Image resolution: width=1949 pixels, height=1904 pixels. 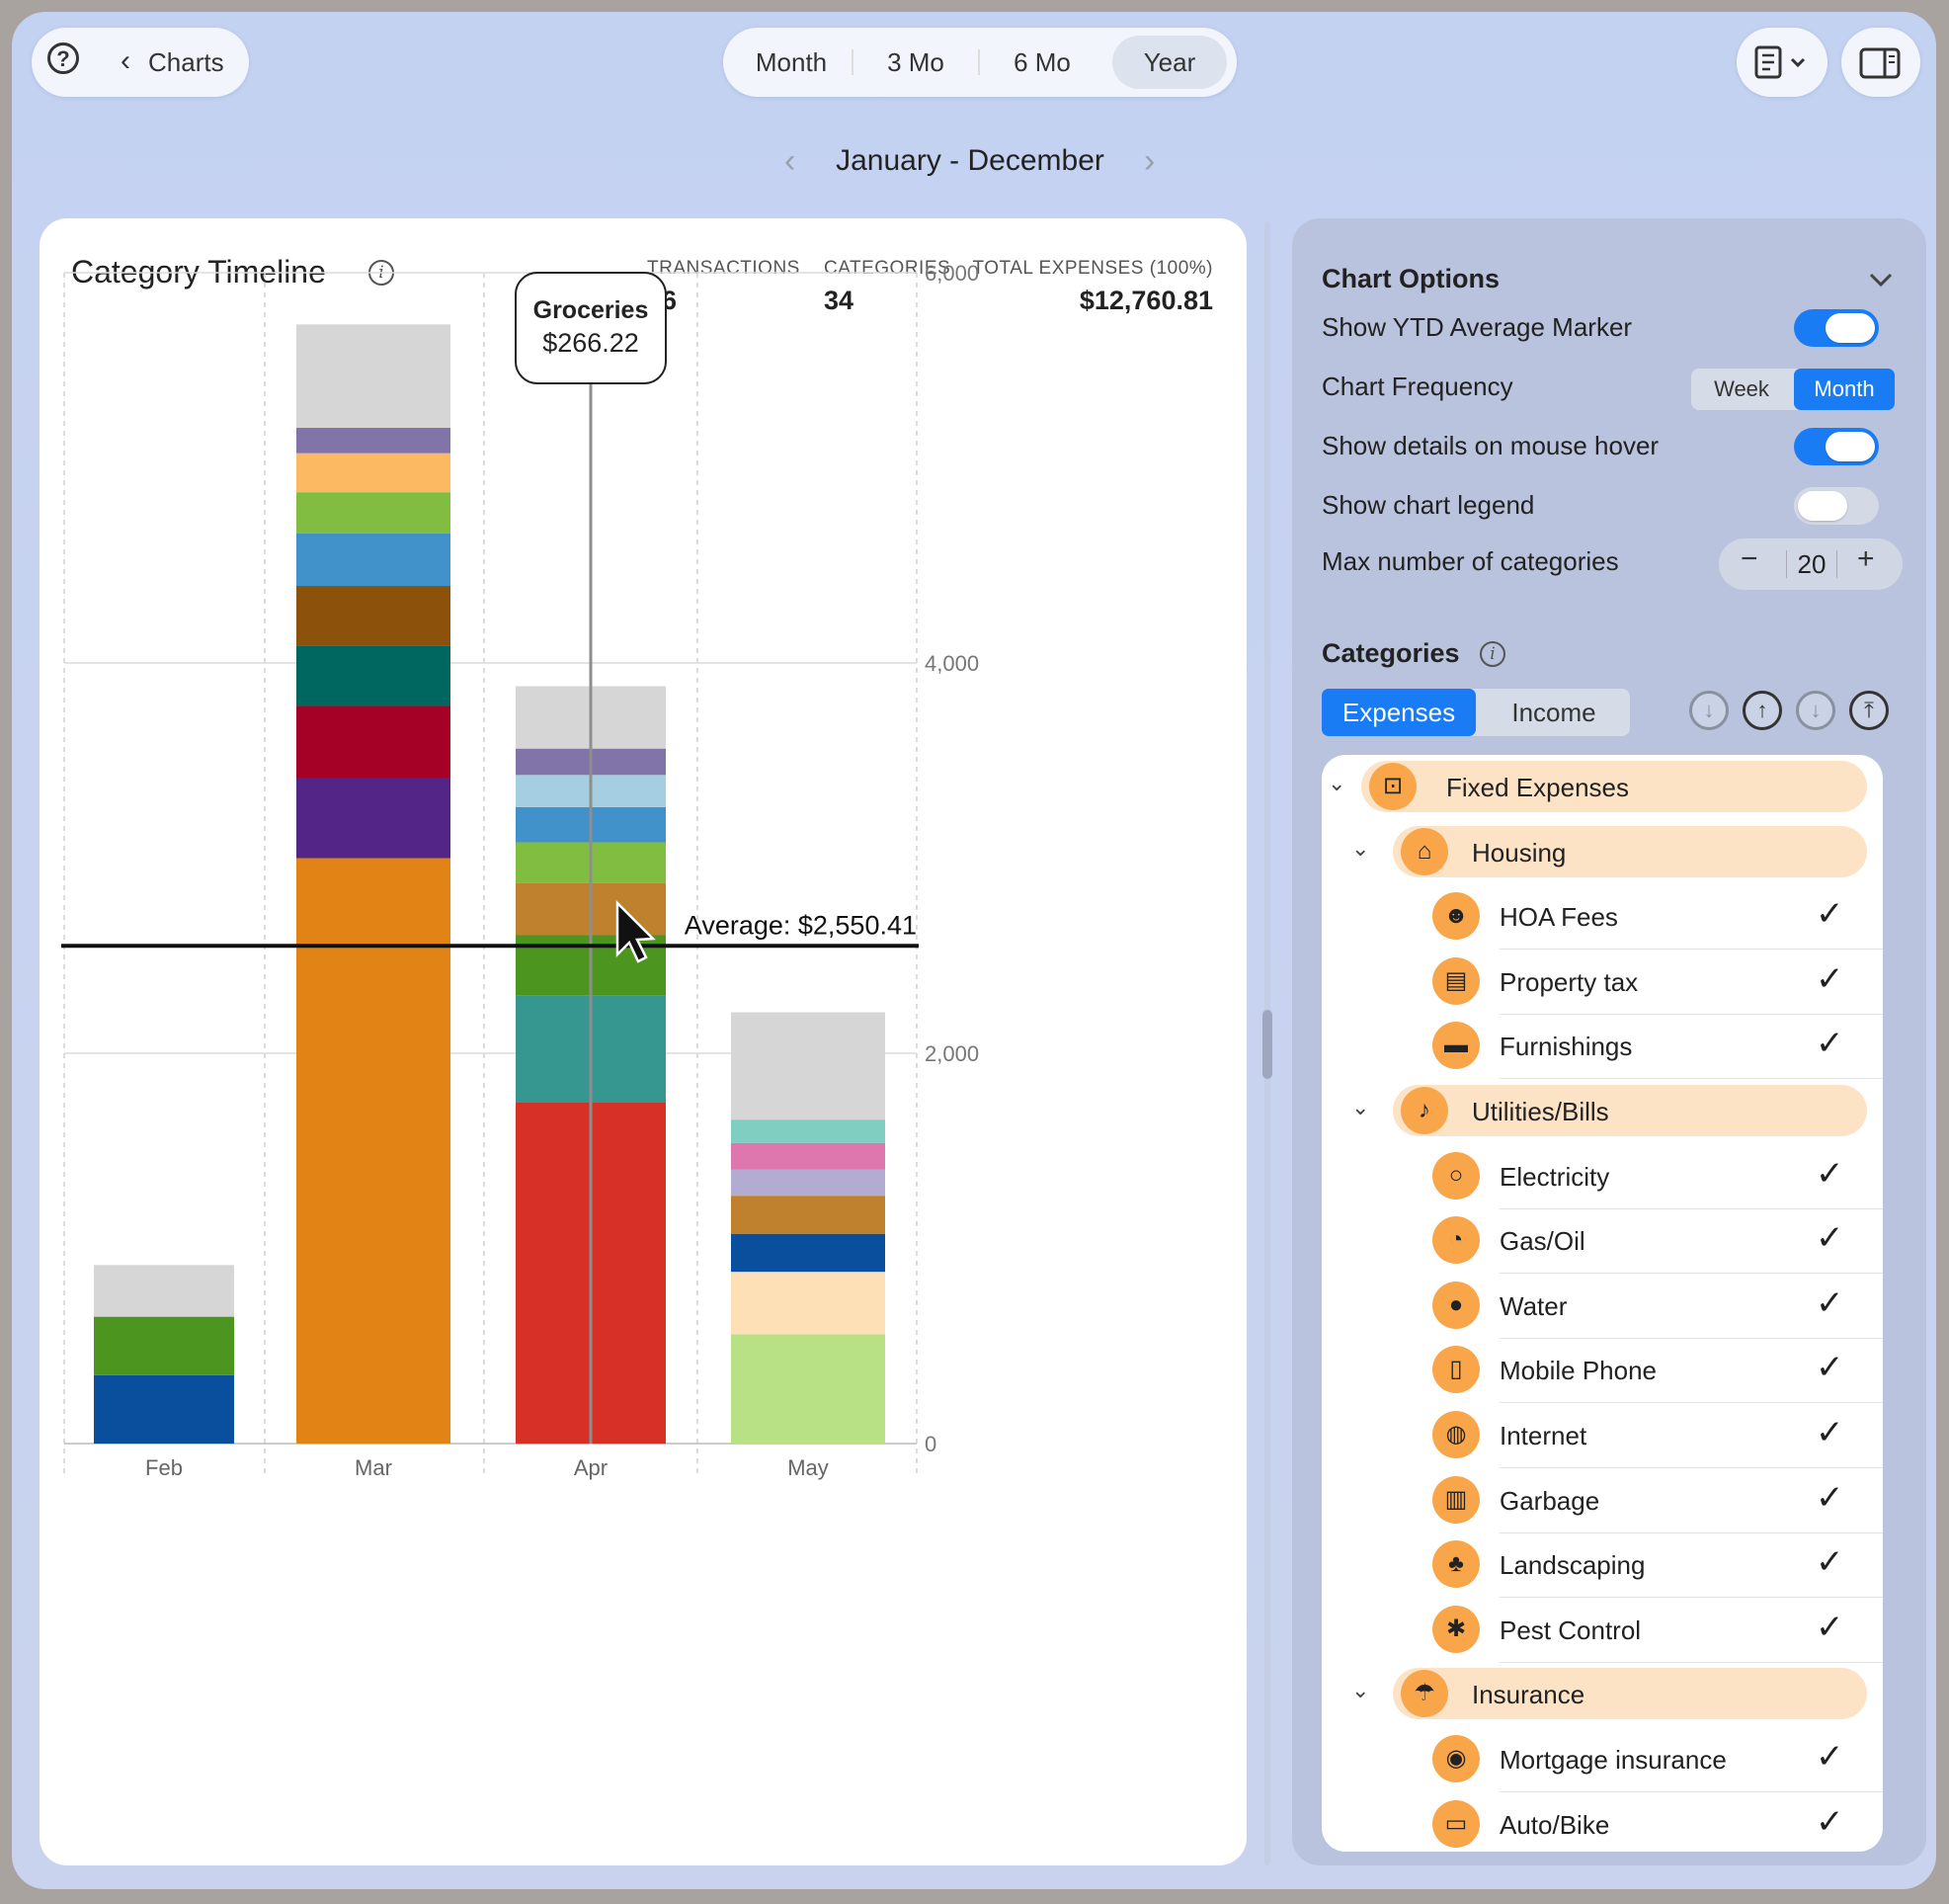 I want to click on categories-title: Categories, so click(x=1391, y=653).